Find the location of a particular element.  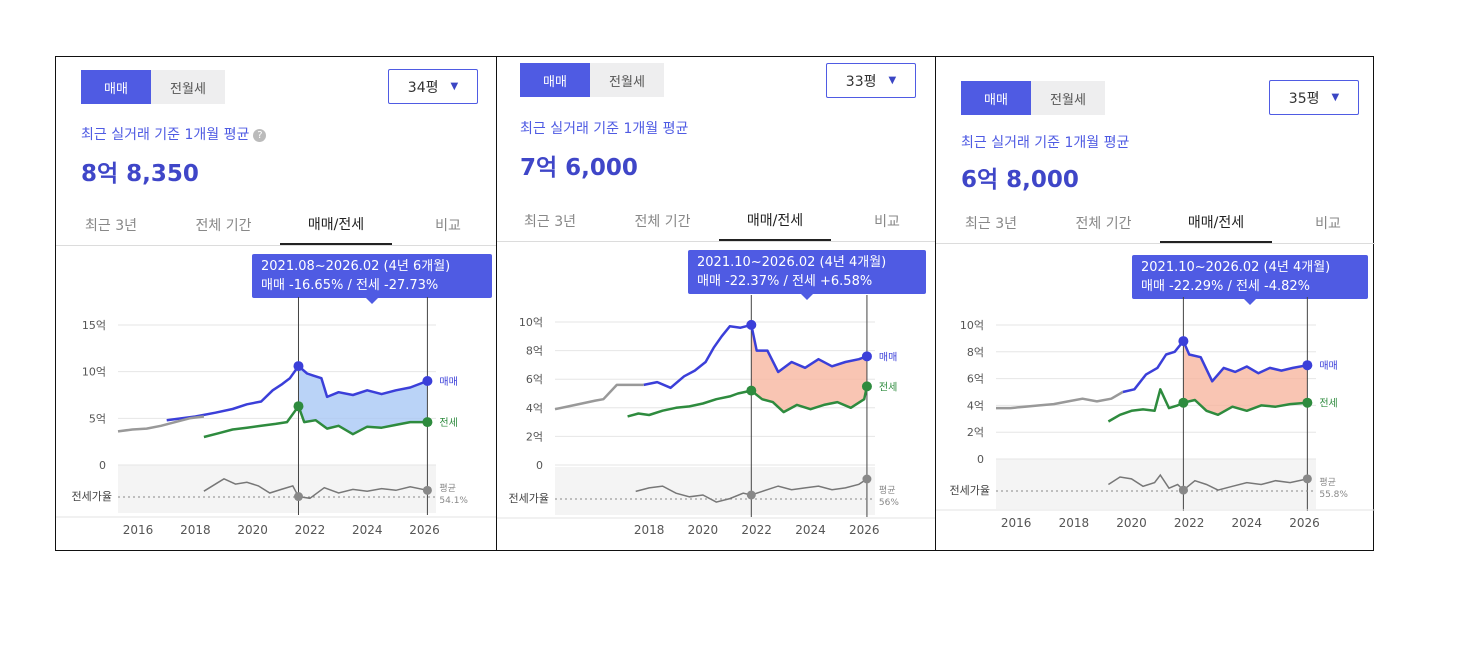

ratio-avg-value: 55.8% is located at coordinates (1333, 495).